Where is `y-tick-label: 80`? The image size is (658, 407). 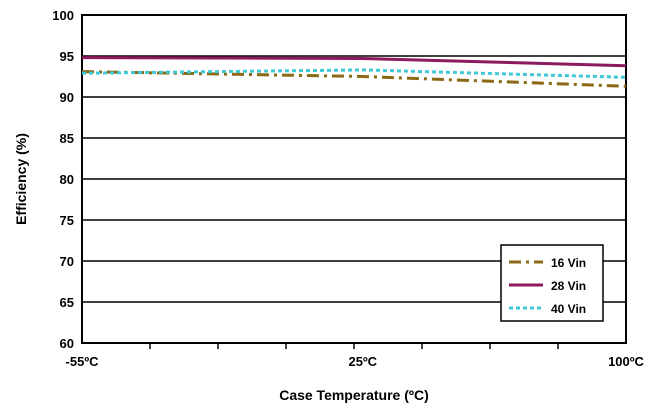 y-tick-label: 80 is located at coordinates (67, 179).